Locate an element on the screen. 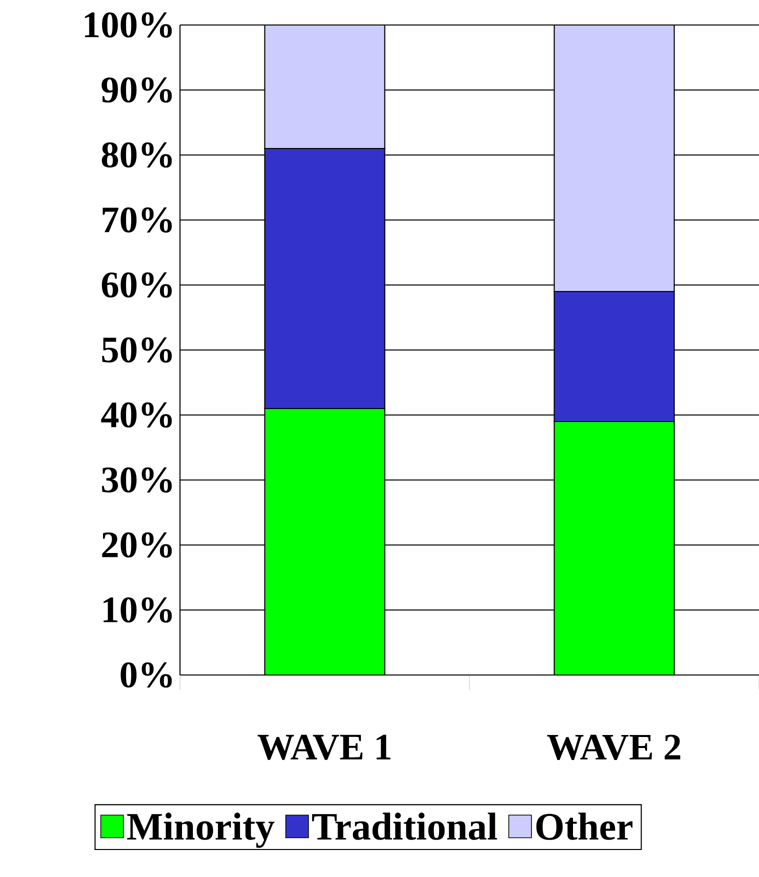 The height and width of the screenshot is (877, 759). legend-label: Minority is located at coordinates (200, 830).